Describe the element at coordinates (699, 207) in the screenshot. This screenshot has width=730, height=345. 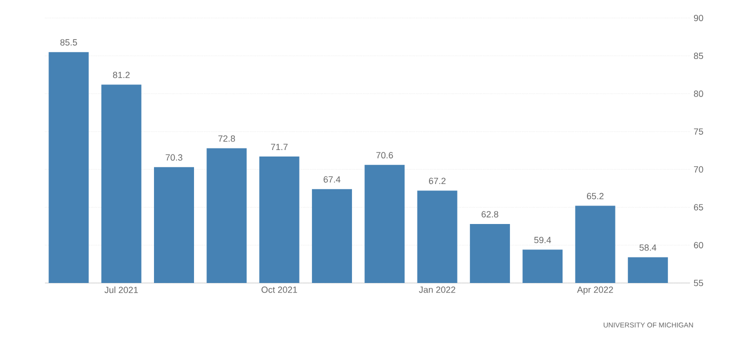
I see `y-tick-label: 65` at that location.